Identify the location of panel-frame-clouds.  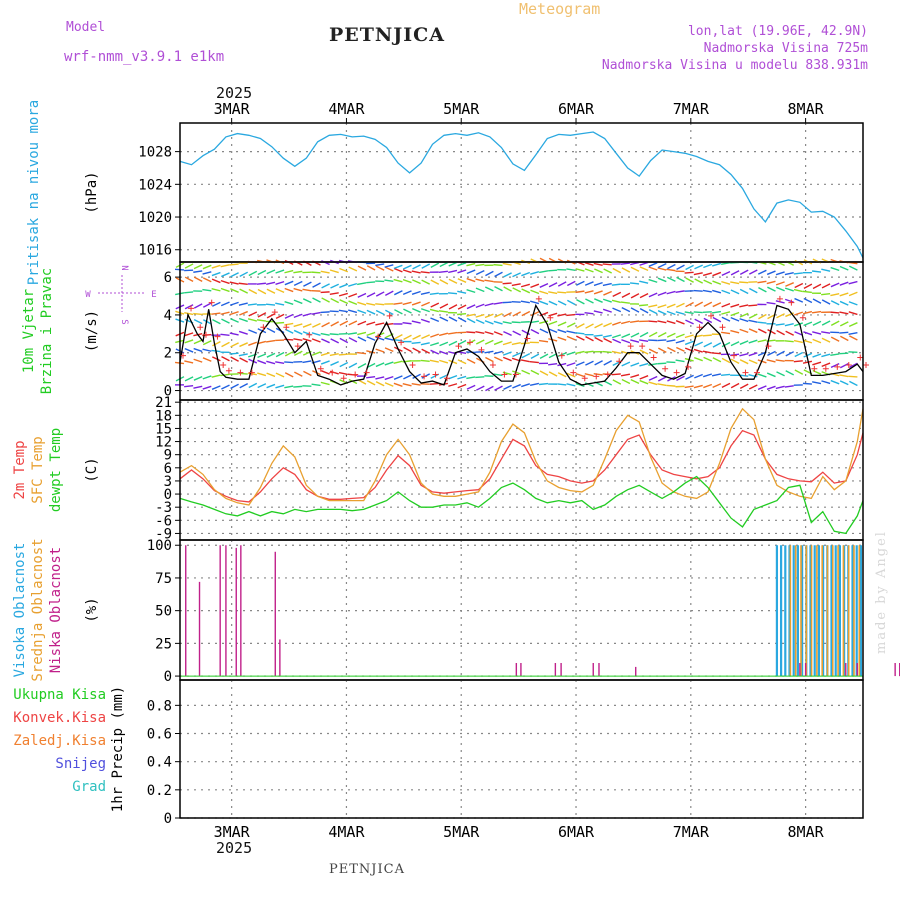
(521, 610).